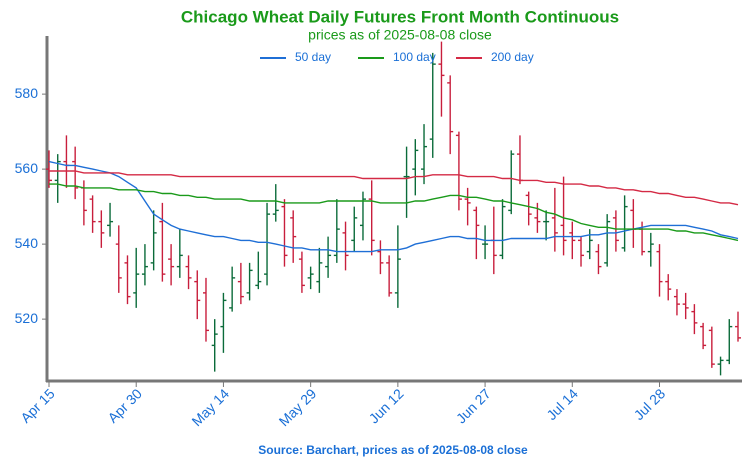 This screenshot has height=468, width=750. What do you see at coordinates (210, 407) in the screenshot?
I see `x-tick-label: May 14` at bounding box center [210, 407].